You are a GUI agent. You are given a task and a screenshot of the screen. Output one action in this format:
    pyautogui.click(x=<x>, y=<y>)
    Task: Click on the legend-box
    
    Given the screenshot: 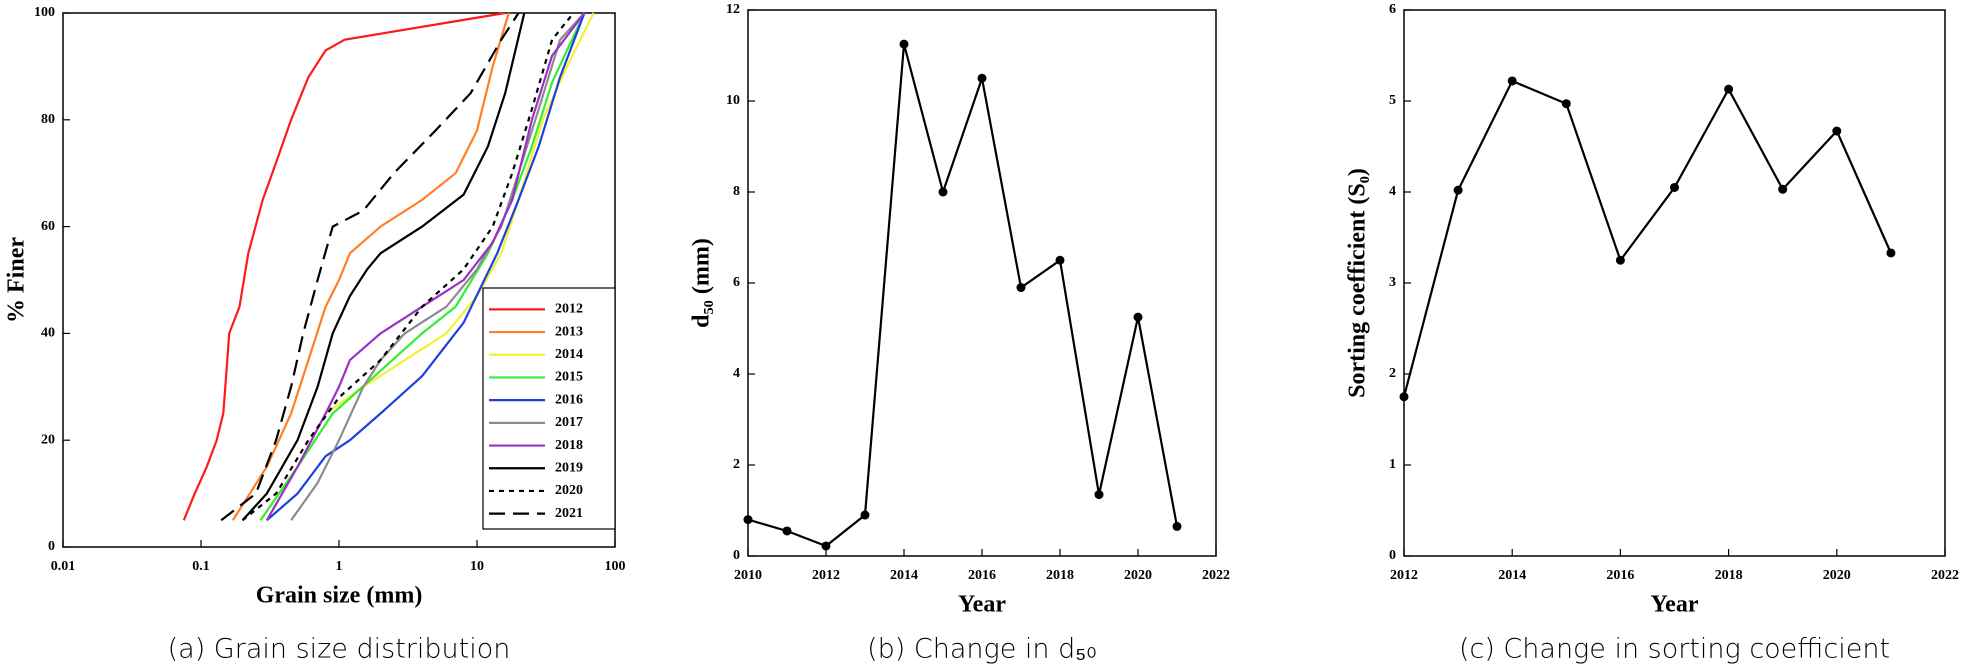 What is the action you would take?
    pyautogui.click(x=549, y=408)
    